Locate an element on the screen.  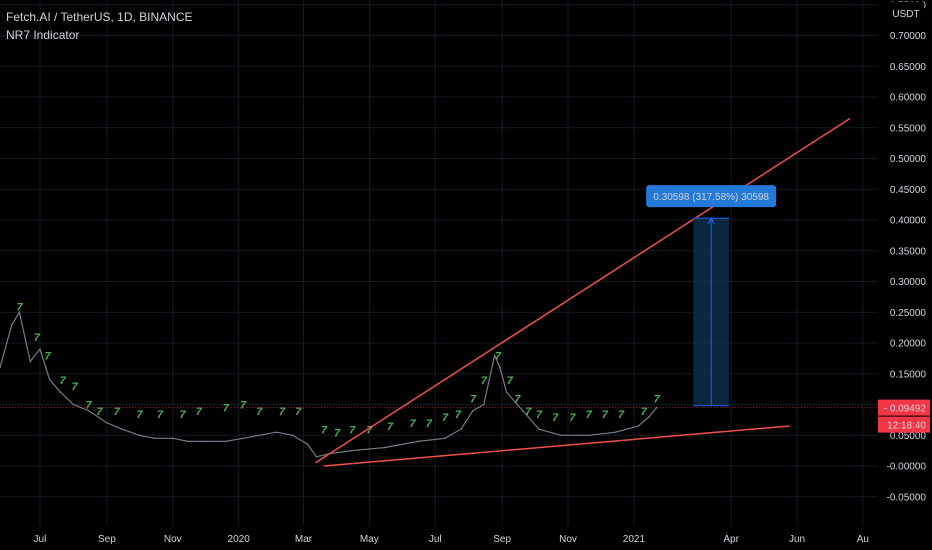
currency-label: USDT is located at coordinates (905, 14).